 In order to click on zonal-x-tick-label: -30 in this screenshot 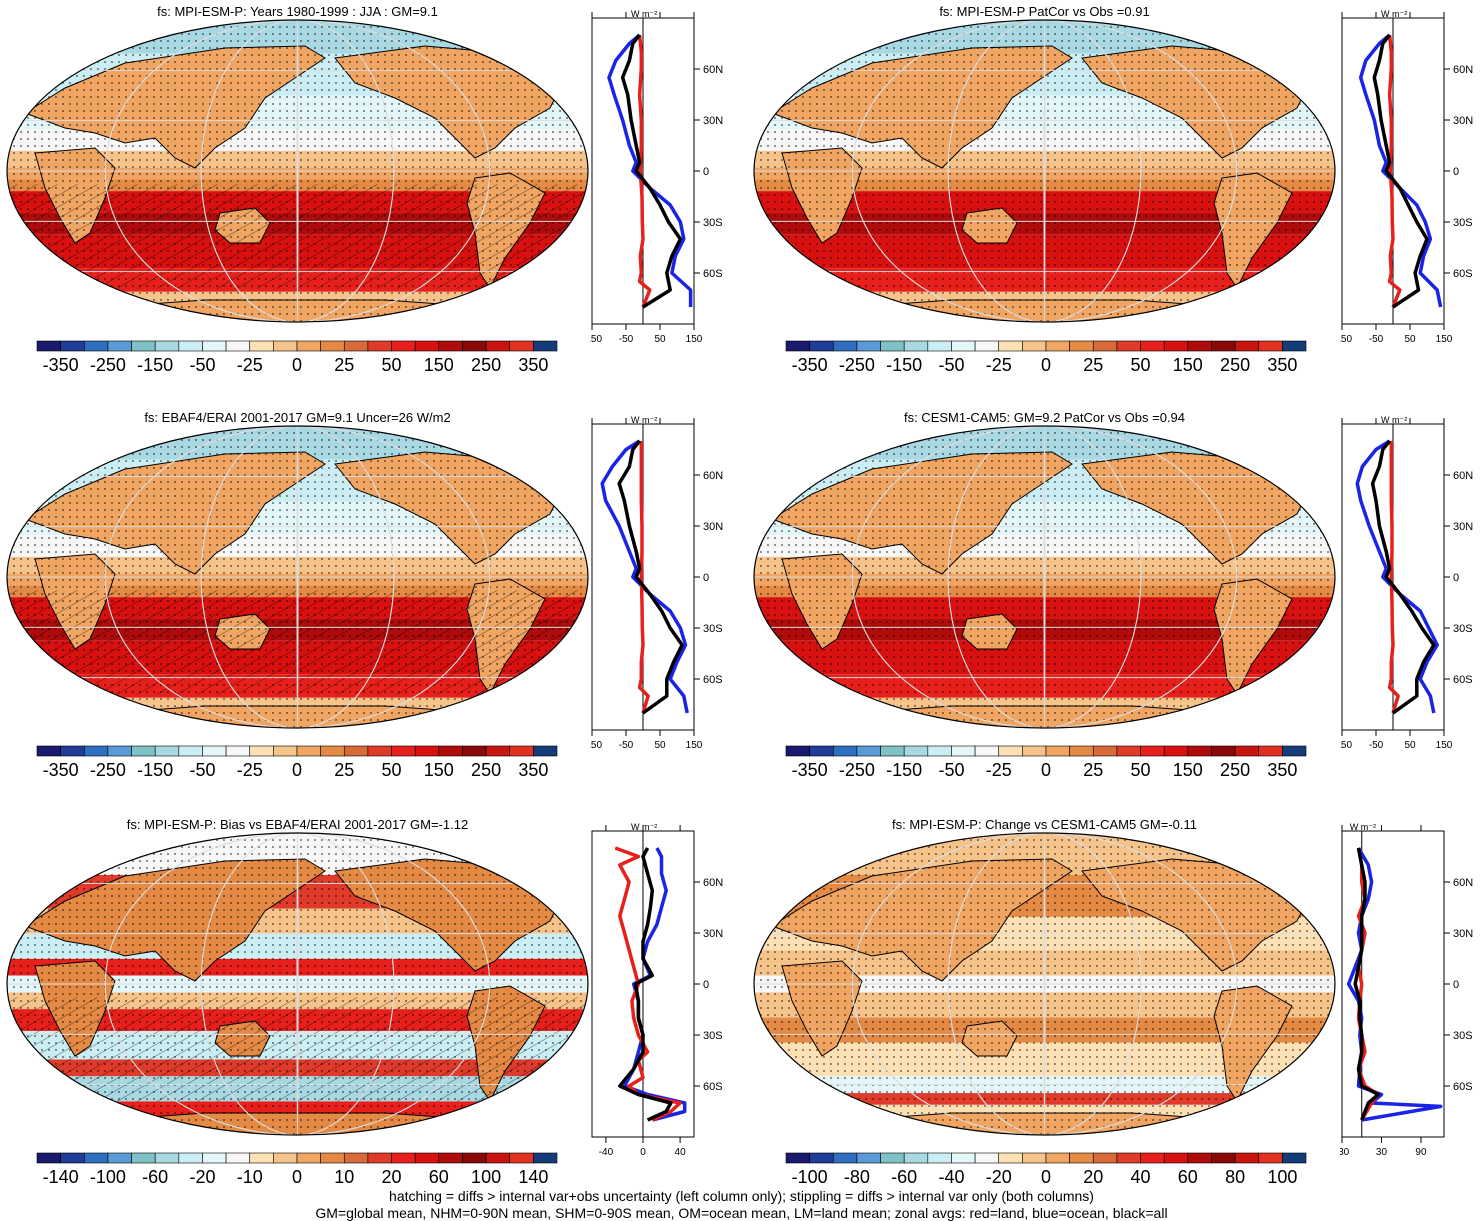, I will do `click(1345, 1152)`.